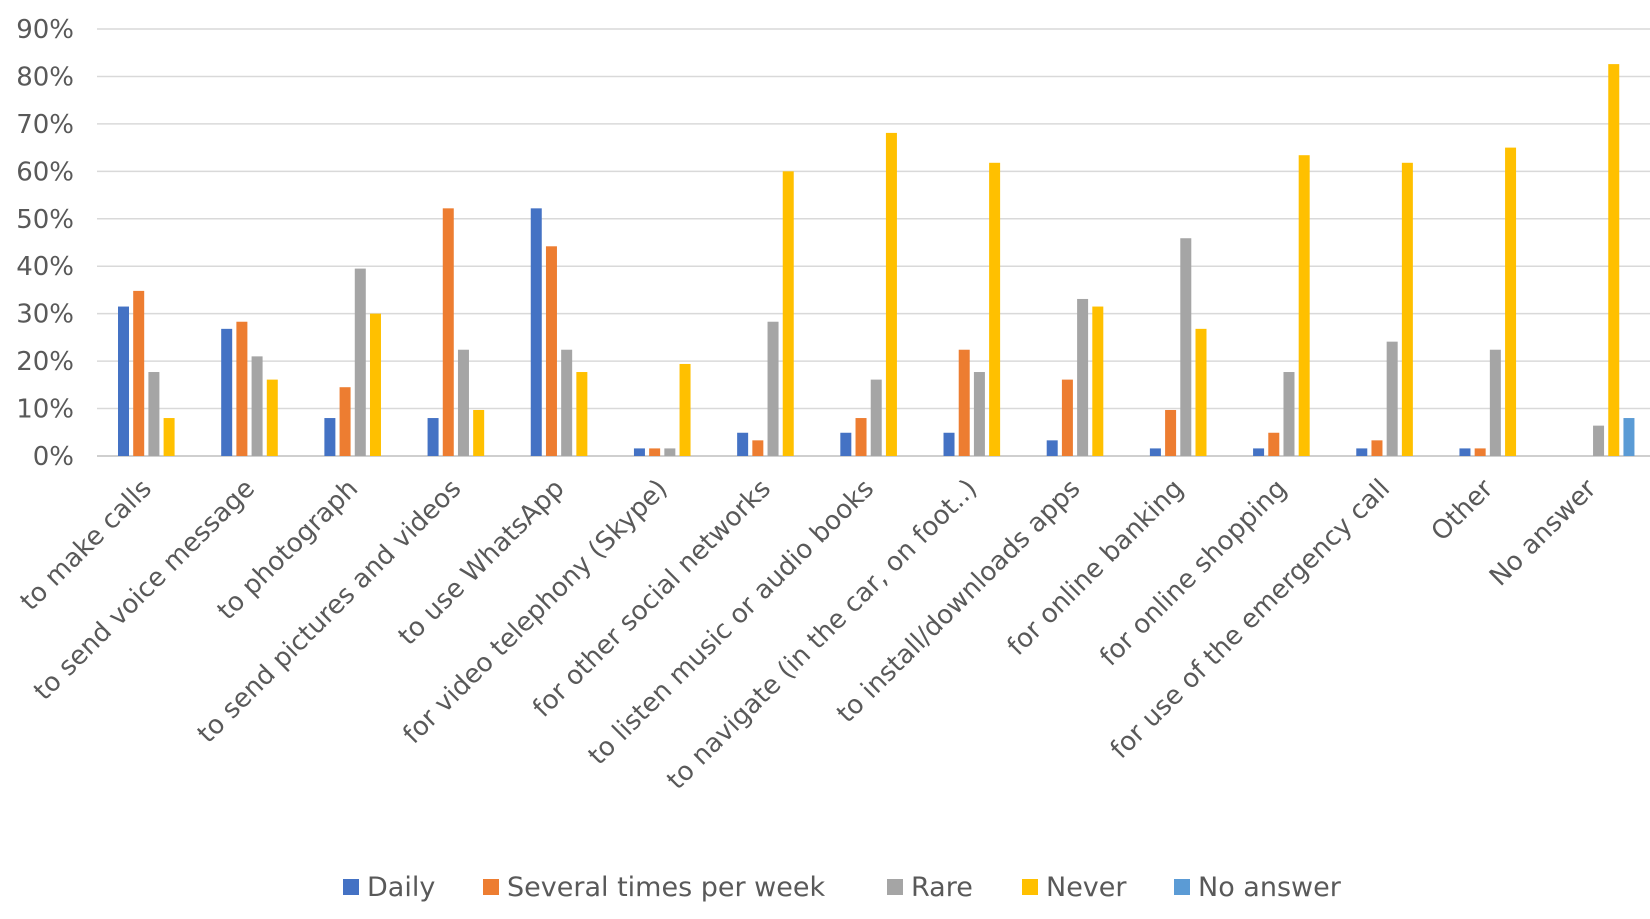 The height and width of the screenshot is (919, 1650). I want to click on x-category-label: No answer, so click(1543, 533).